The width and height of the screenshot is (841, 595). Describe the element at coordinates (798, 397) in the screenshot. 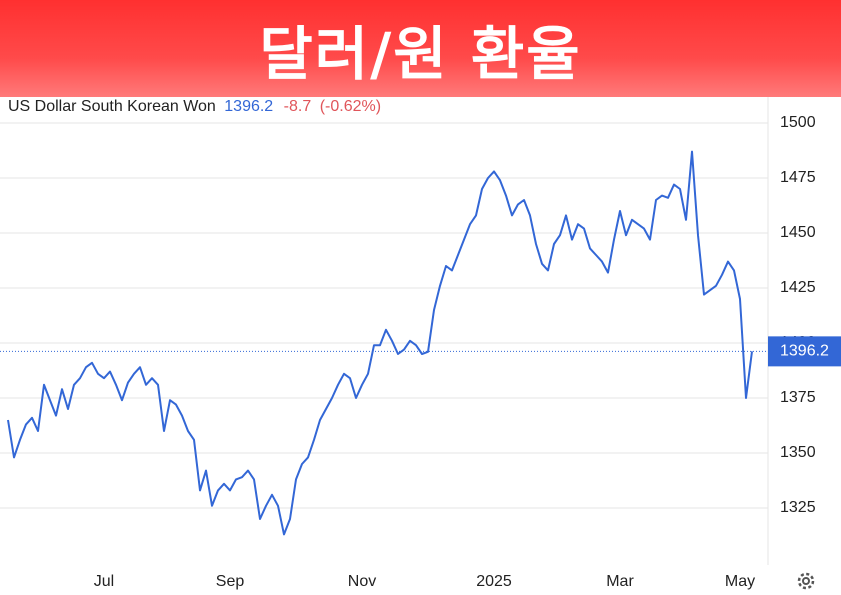

I see `y-tick-label: 1375` at that location.